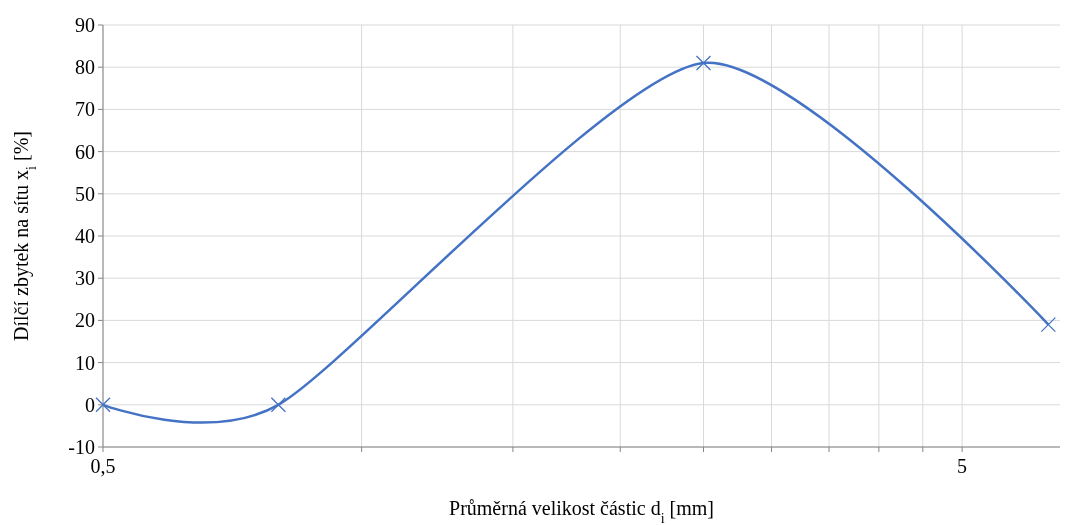  What do you see at coordinates (581, 511) in the screenshot?
I see `x-axis-title: Průměrná velikost částic d$_{i}$ [mm]` at bounding box center [581, 511].